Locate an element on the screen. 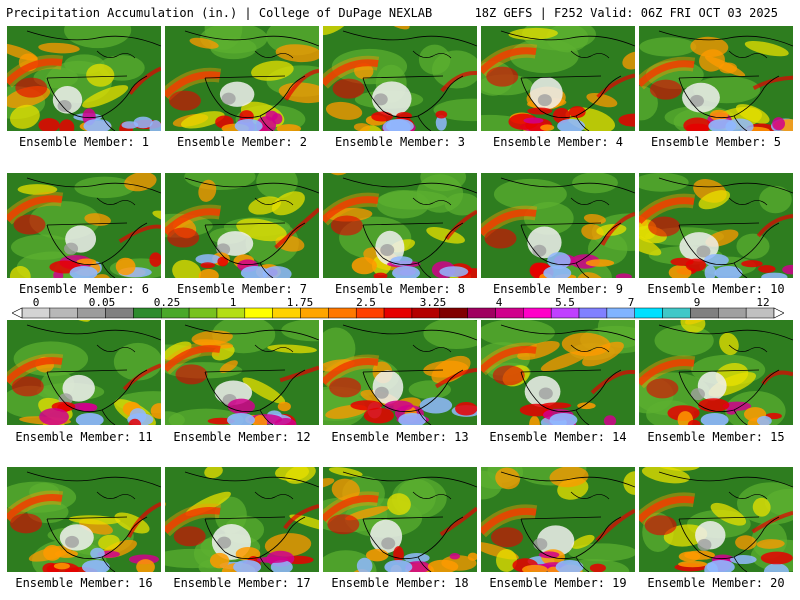 Image resolution: width=800 pixels, height=600 pixels. ensemble-member-label: Ensemble Member: 10 is located at coordinates (716, 289).